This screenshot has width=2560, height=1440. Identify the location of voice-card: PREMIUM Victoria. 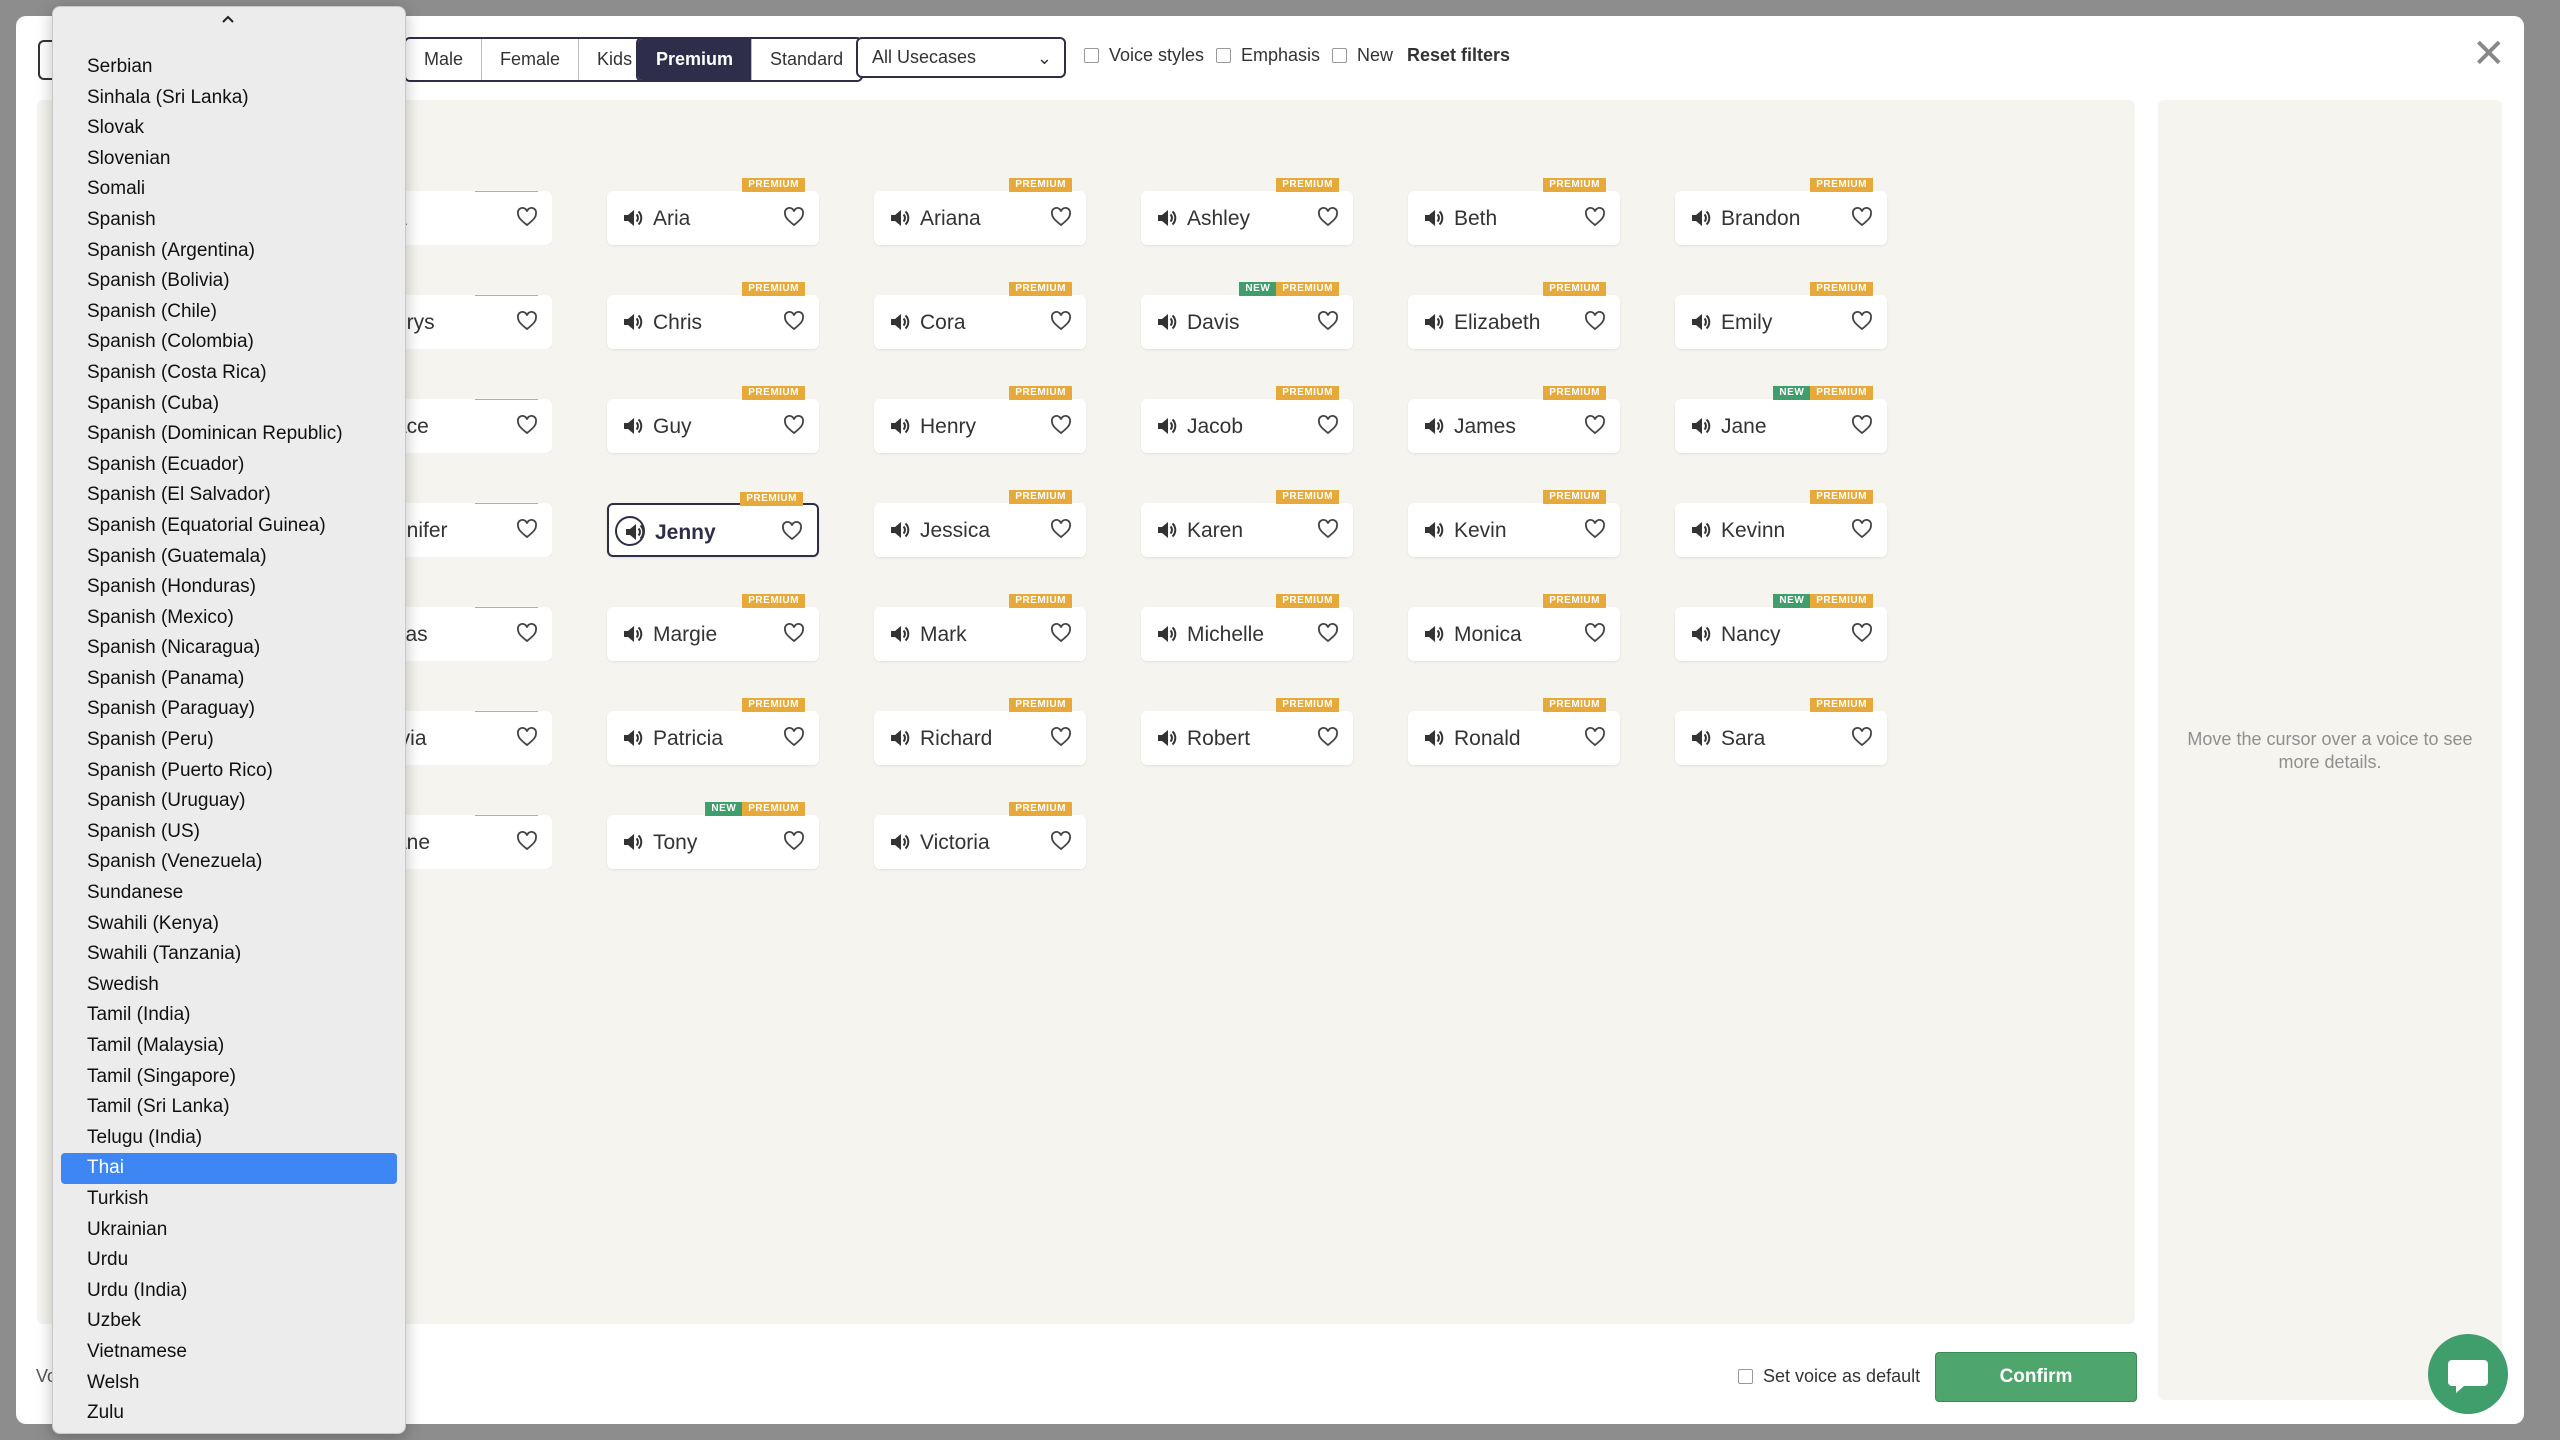
(980, 835).